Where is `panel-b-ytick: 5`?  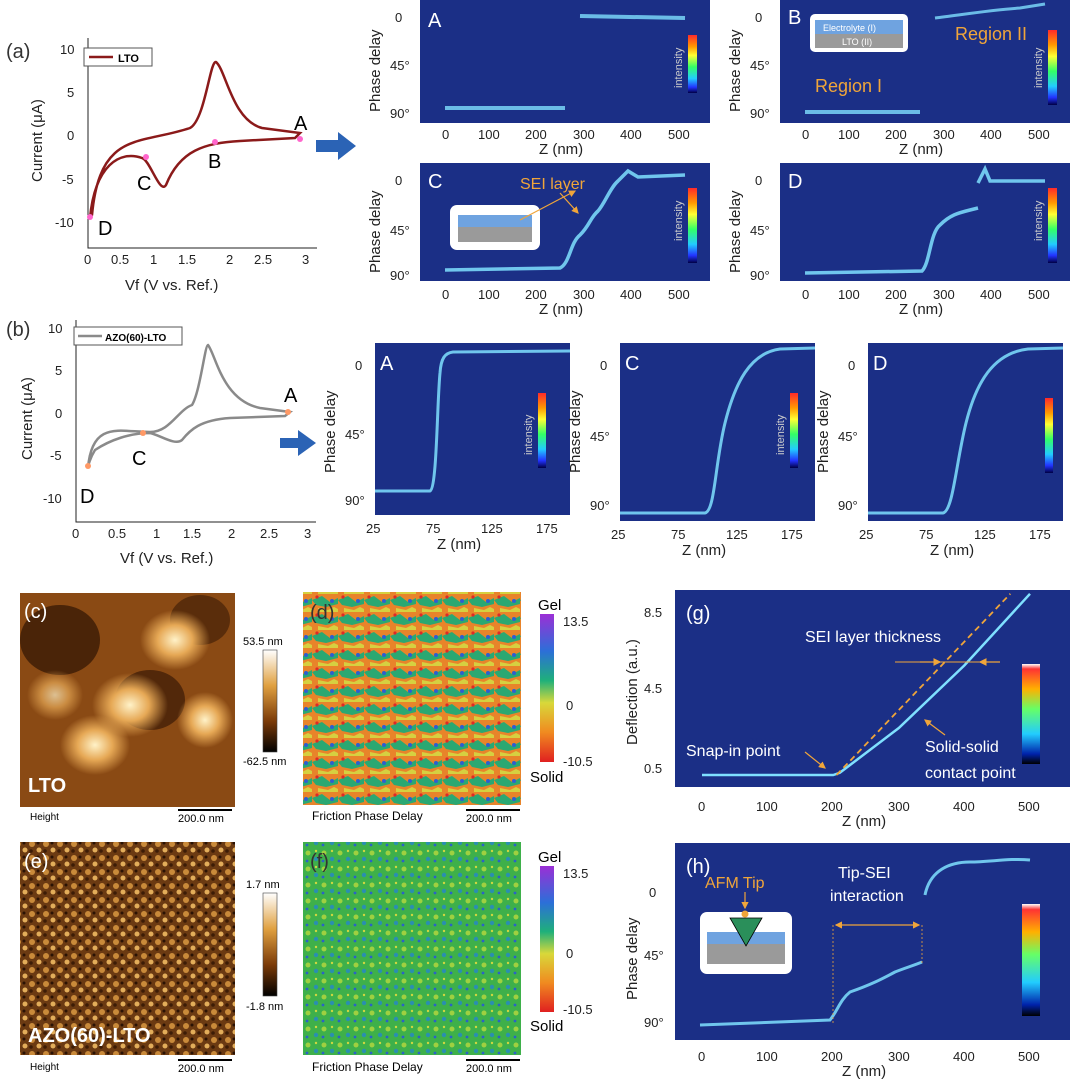 panel-b-ytick: 5 is located at coordinates (58, 370).